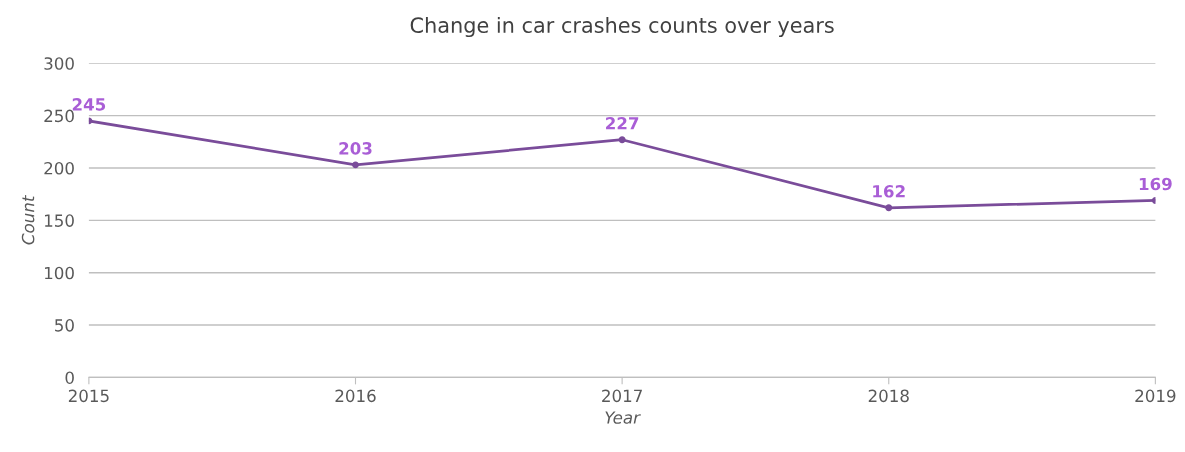  I want to click on data-label: 245, so click(89, 104).